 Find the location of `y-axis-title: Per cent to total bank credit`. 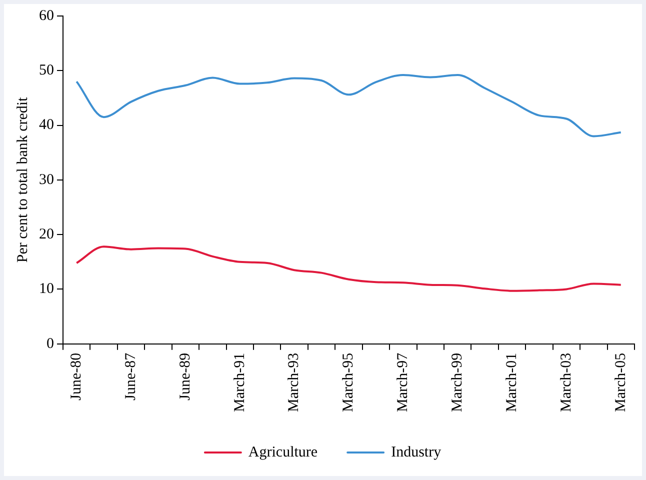

y-axis-title: Per cent to total bank credit is located at coordinates (22, 179).